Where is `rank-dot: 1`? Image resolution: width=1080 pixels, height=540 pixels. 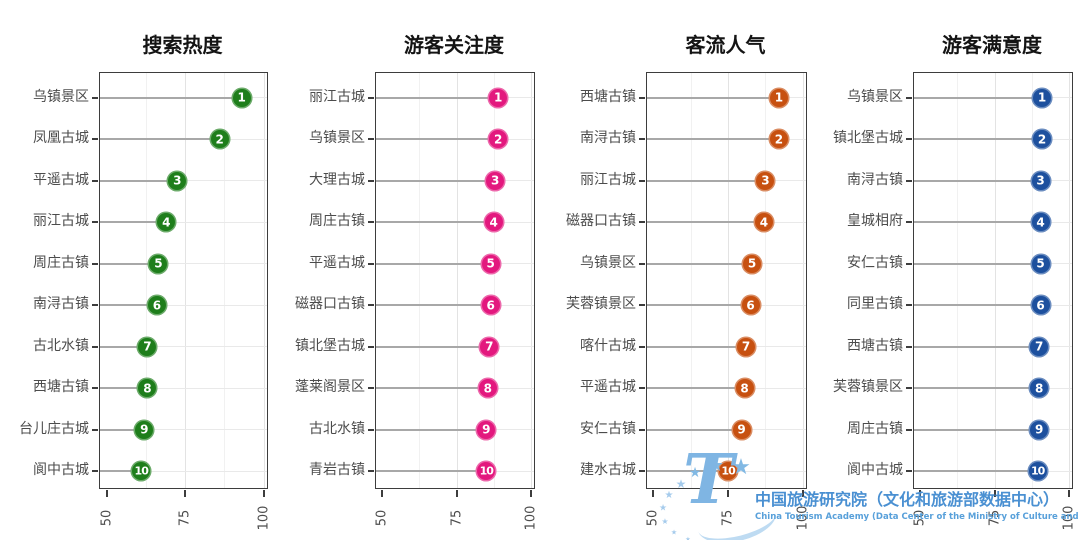
rank-dot: 1 is located at coordinates (242, 97).